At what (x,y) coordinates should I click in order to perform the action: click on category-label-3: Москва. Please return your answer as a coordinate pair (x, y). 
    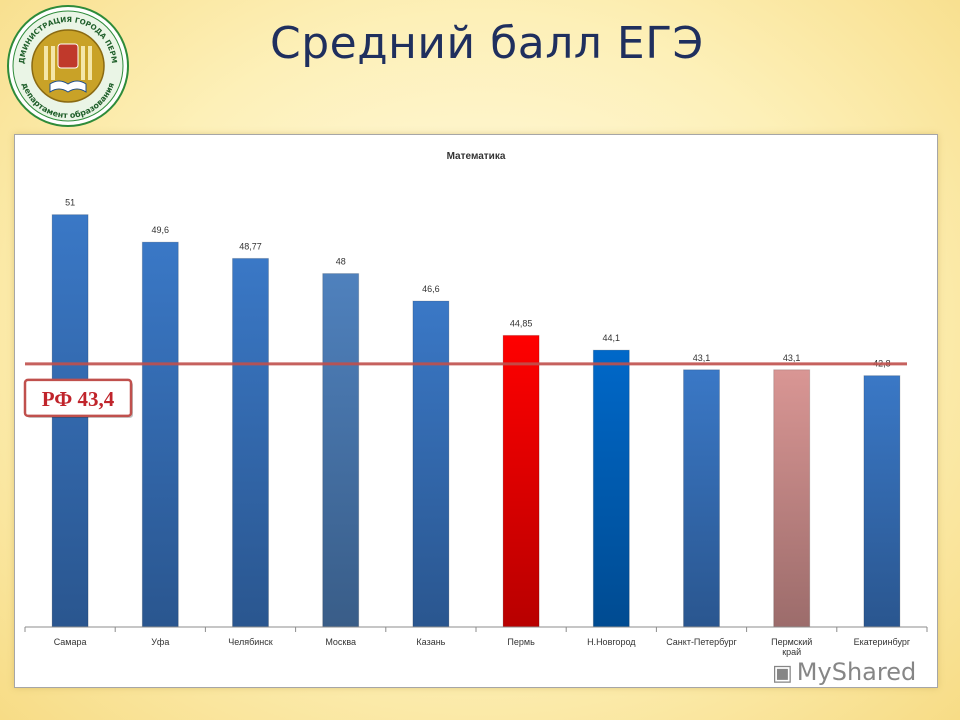
    Looking at the image, I should click on (340, 642).